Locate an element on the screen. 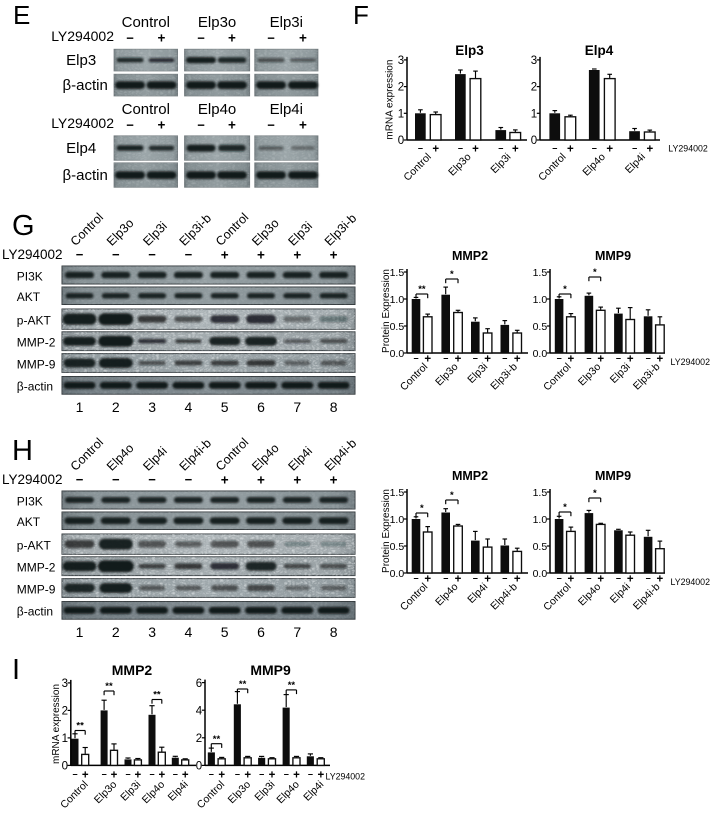 This screenshot has height=813, width=710. svg-text: 5 is located at coordinates (225, 632).